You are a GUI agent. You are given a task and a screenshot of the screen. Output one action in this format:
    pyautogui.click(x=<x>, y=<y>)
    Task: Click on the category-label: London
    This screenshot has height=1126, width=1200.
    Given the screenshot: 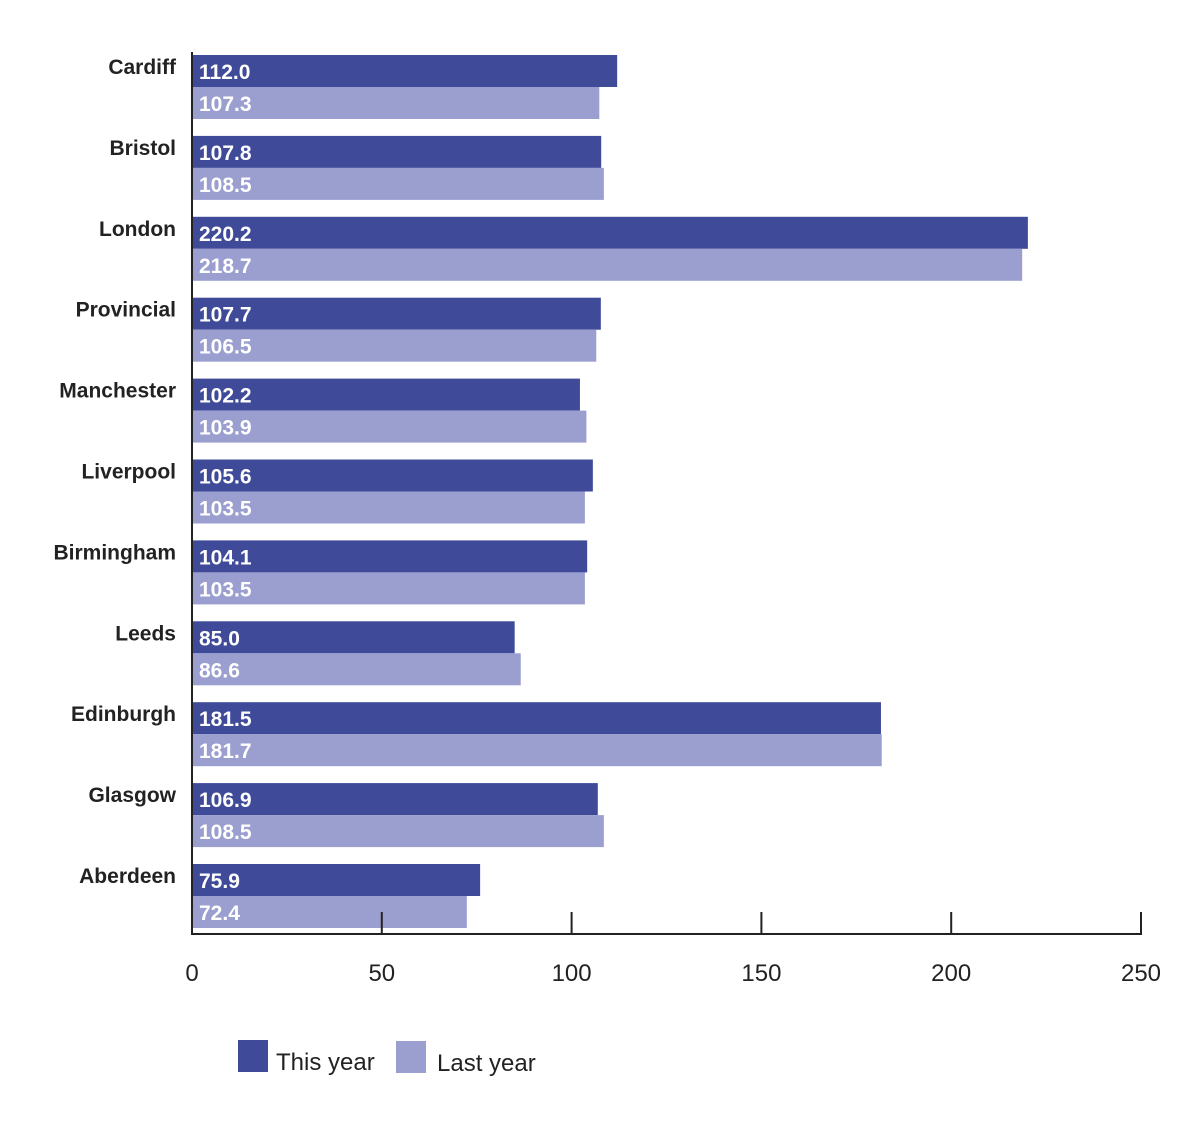 What is the action you would take?
    pyautogui.click(x=137, y=229)
    